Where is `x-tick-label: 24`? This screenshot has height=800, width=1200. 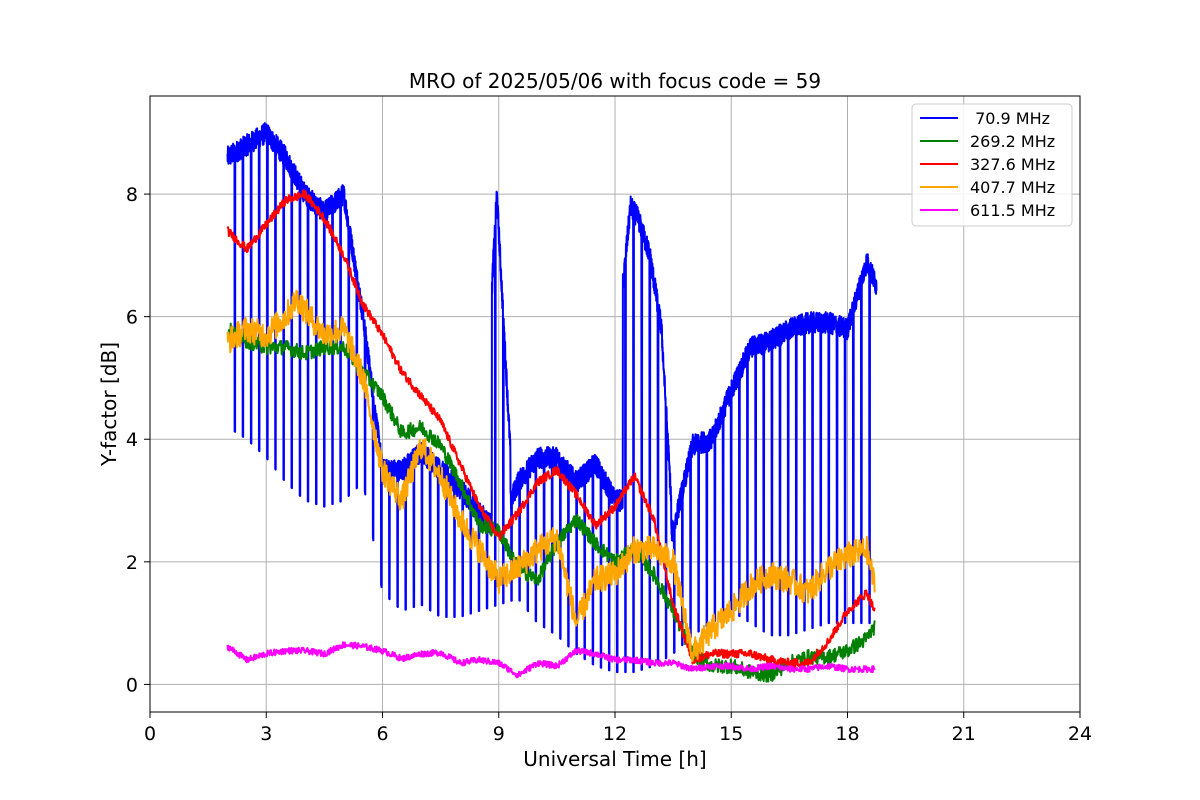
x-tick-label: 24 is located at coordinates (1080, 734).